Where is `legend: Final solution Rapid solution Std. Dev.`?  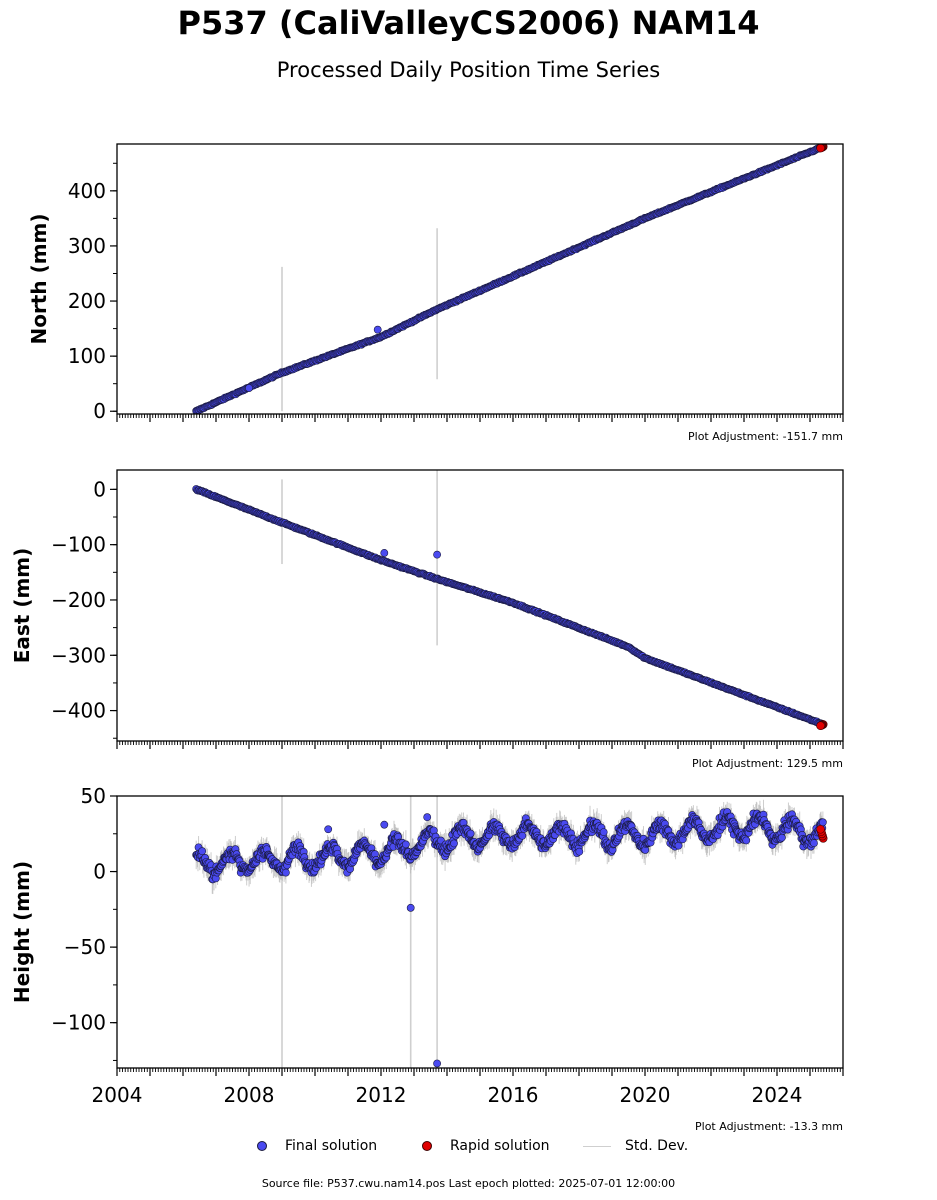
legend: Final solution Rapid solution Std. Dev. is located at coordinates (468, 1148).